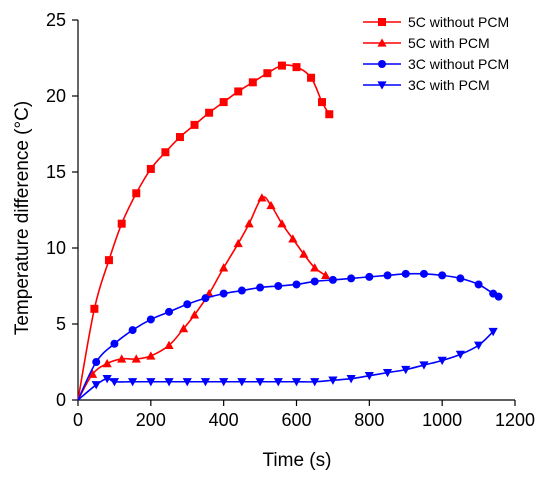  I want to click on legend-item: 3C without PCM, so click(436, 64).